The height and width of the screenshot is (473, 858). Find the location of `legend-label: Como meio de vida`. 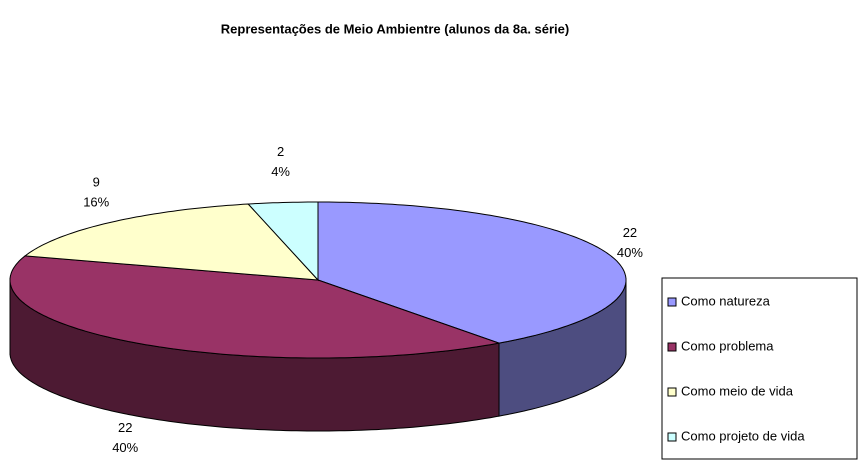

legend-label: Como meio de vida is located at coordinates (737, 390).